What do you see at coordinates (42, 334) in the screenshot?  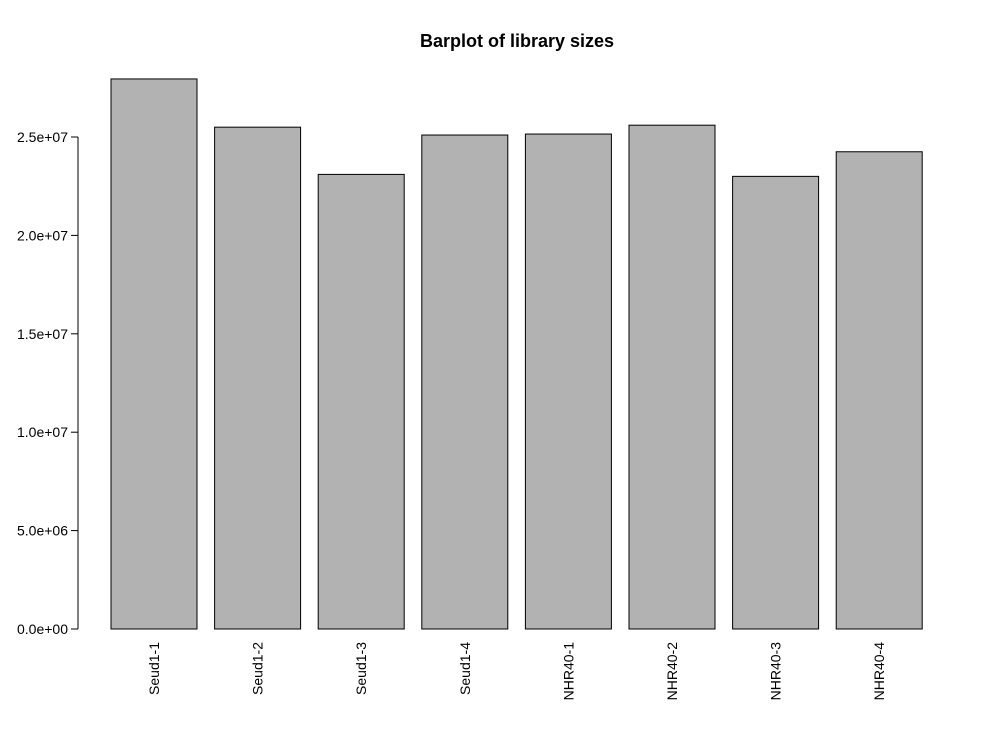 I see `y-tick-label: 1.5e+07` at bounding box center [42, 334].